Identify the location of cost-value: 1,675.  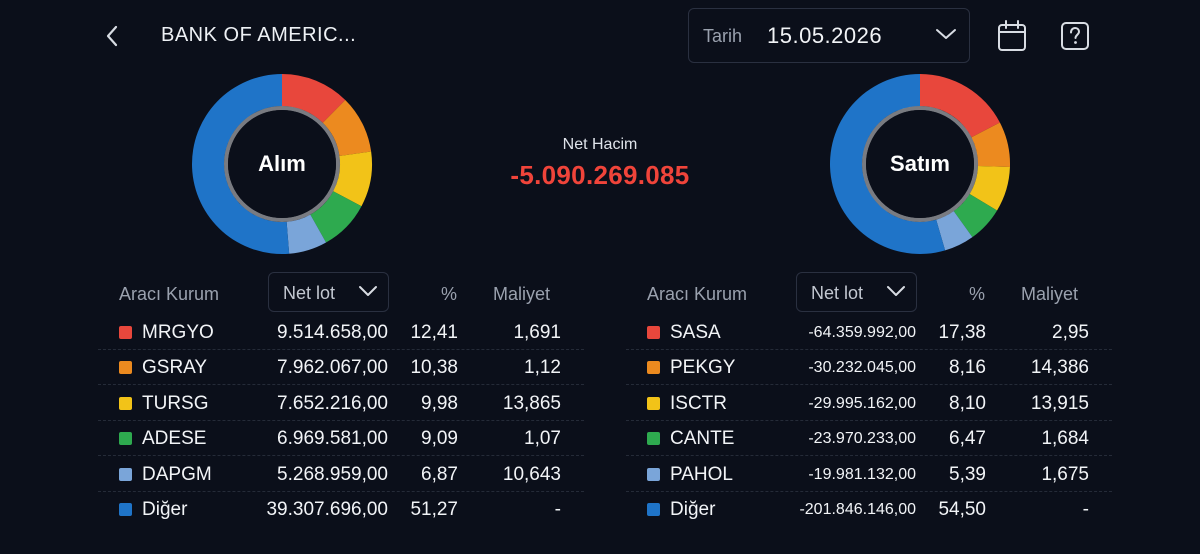
(1065, 474).